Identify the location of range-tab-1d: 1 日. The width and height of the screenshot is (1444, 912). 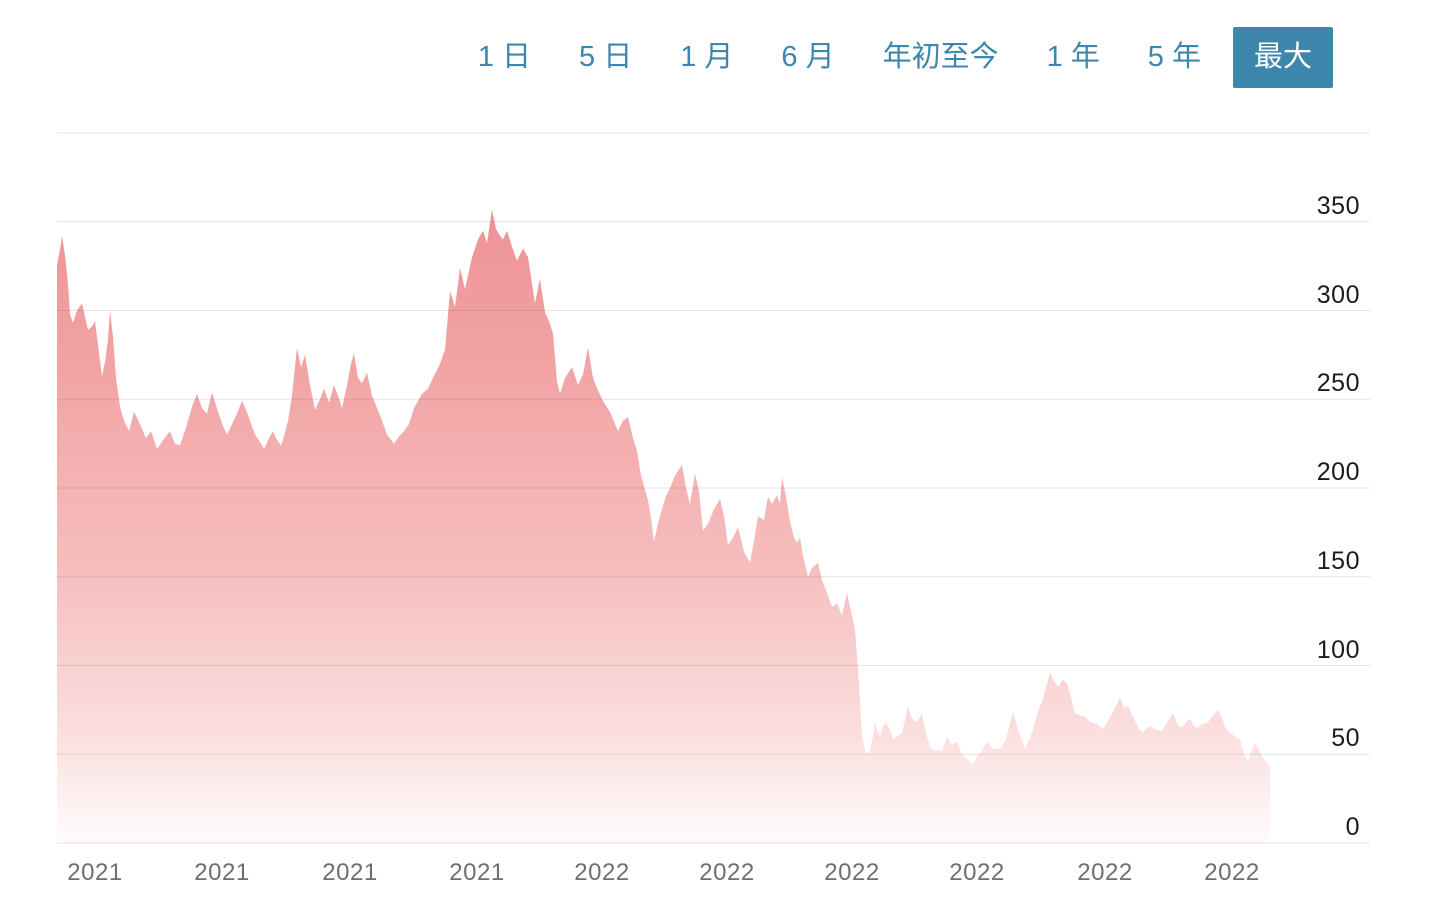
(504, 57).